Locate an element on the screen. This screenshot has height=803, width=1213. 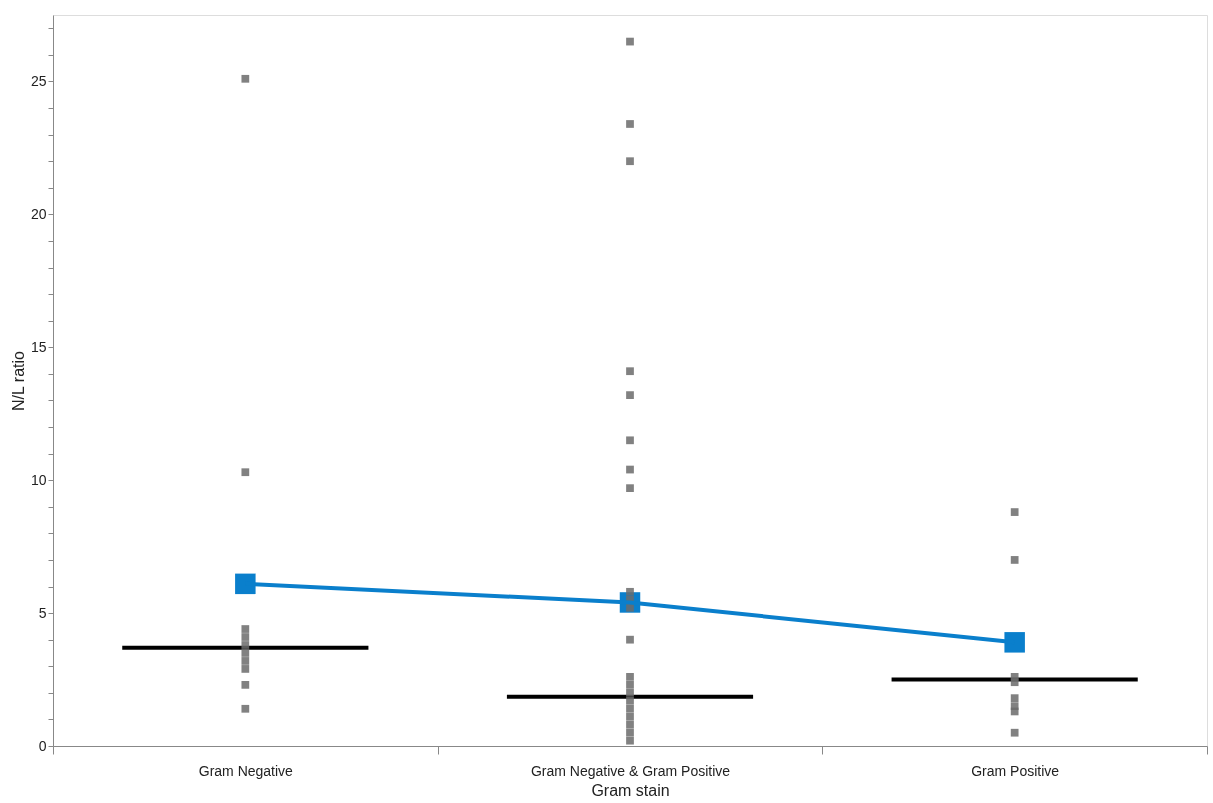
x-axis-title: Gram stain is located at coordinates (630, 790).